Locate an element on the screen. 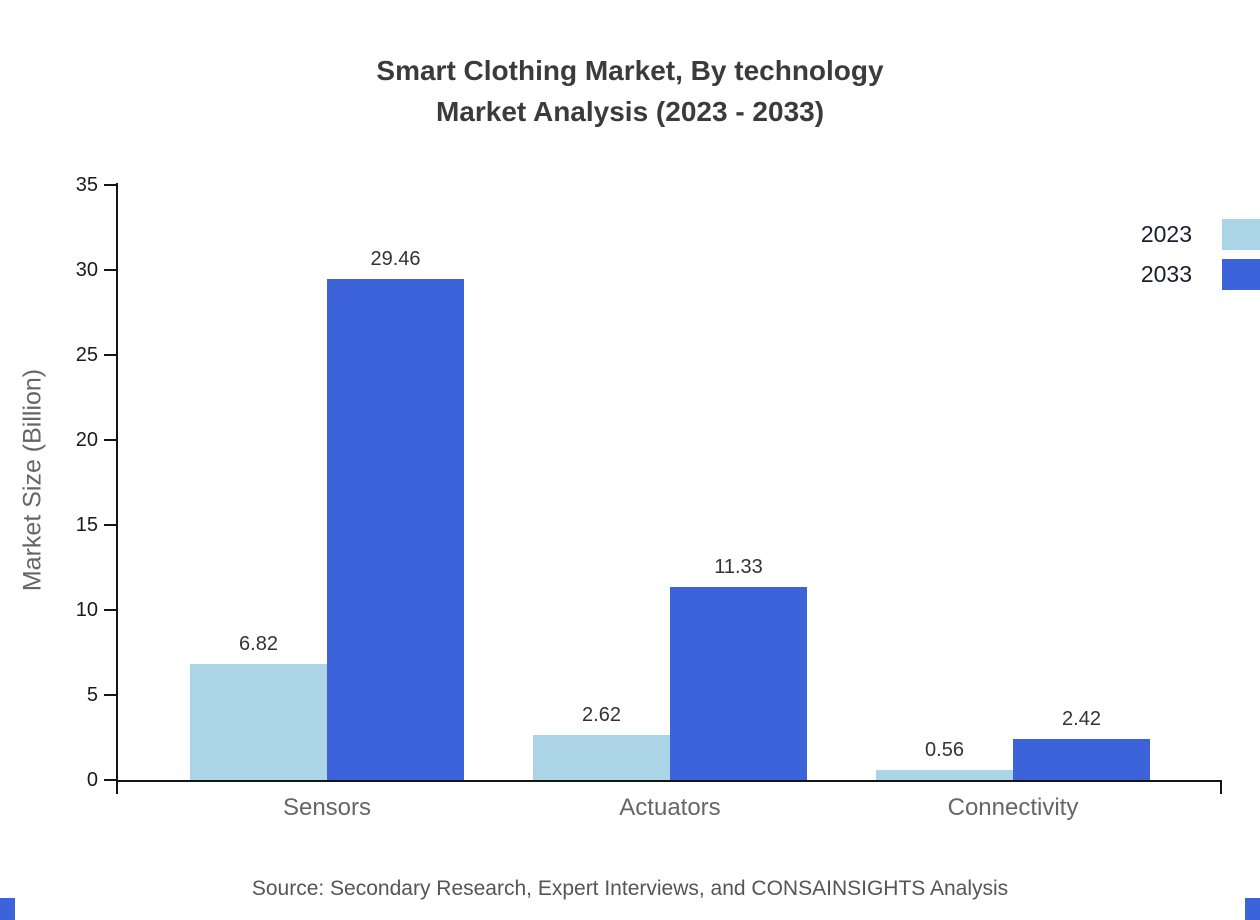  value-label: 2.42 is located at coordinates (1081, 718).